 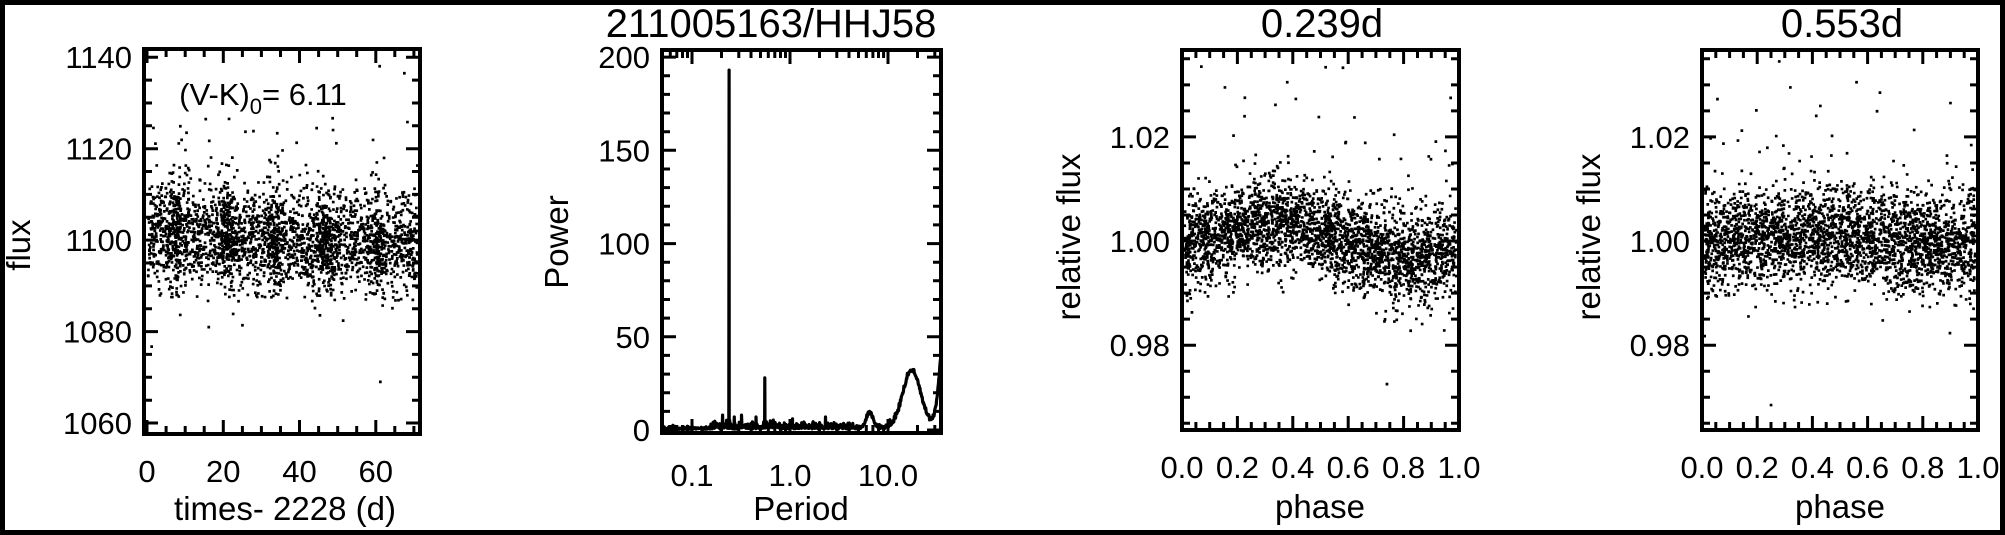 I want to click on lightcurve-x-tick-label: 20, so click(x=223, y=471).